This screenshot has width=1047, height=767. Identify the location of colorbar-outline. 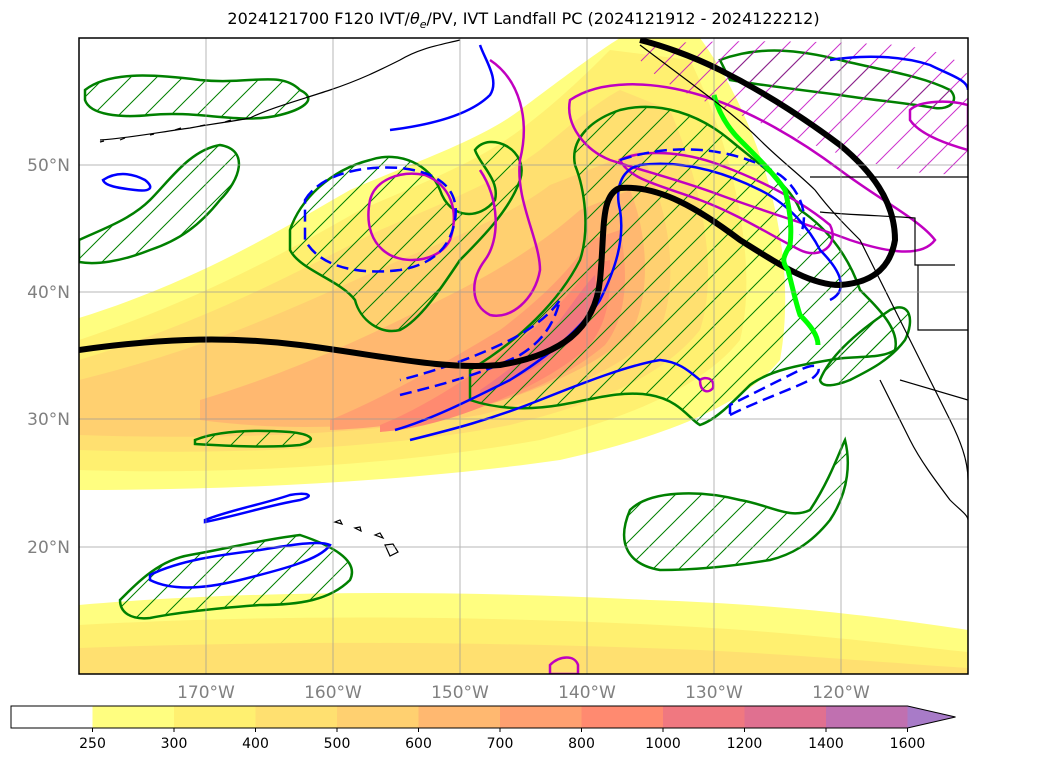
(483, 717).